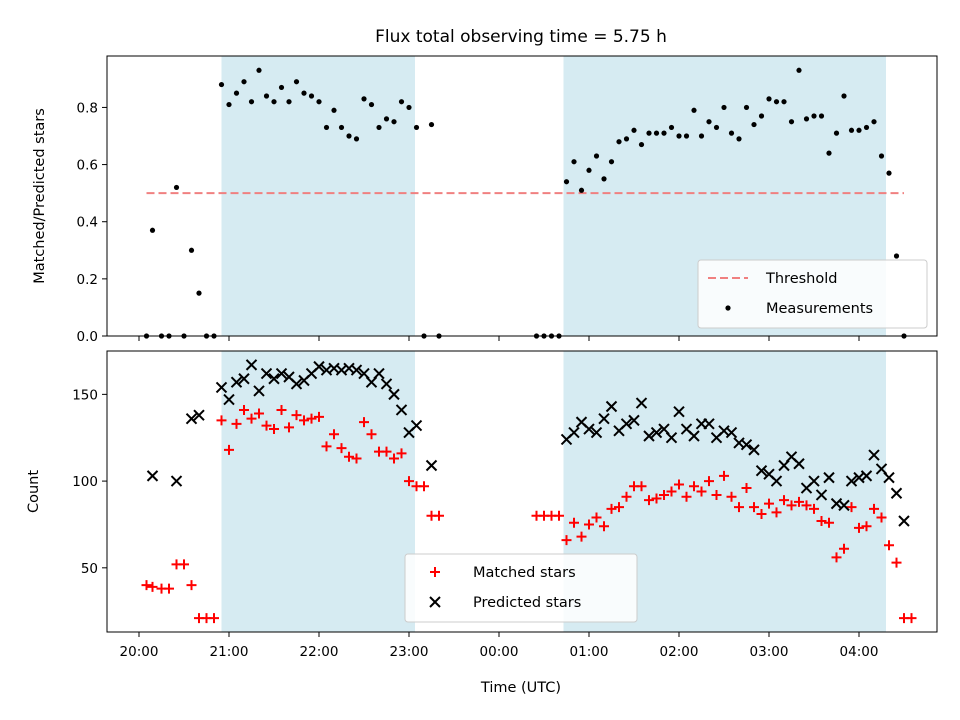 Image resolution: width=960 pixels, height=720 pixels. I want to click on y-tick-label: 0.6, so click(87, 166).